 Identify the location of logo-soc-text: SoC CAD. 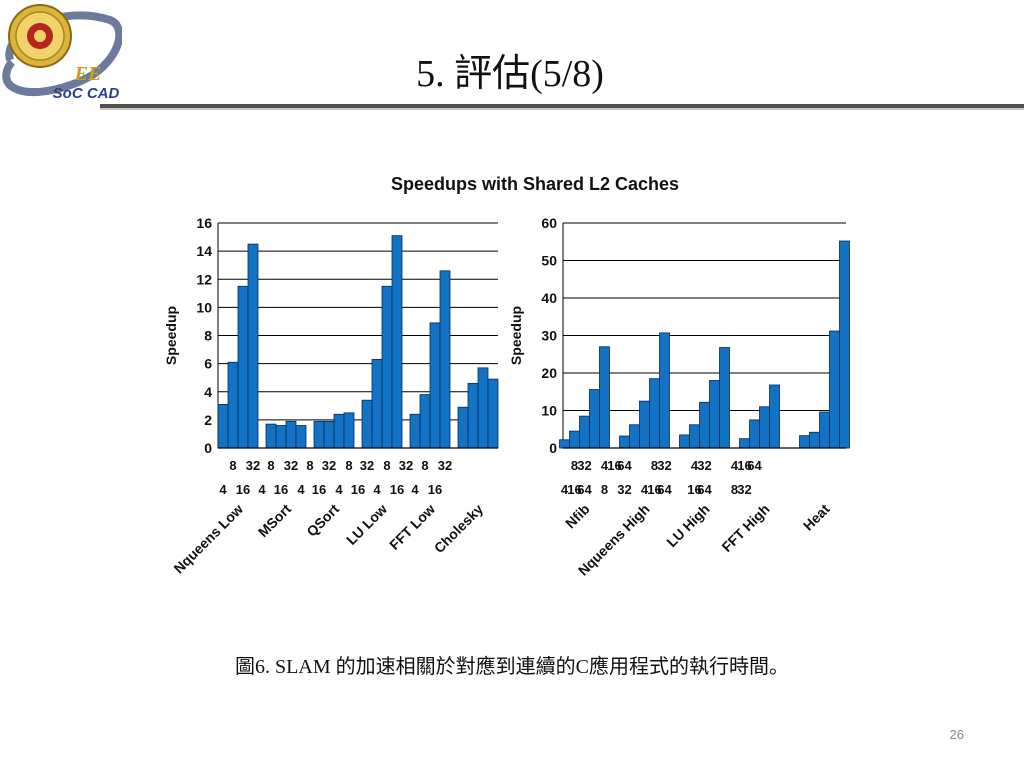
(86, 93).